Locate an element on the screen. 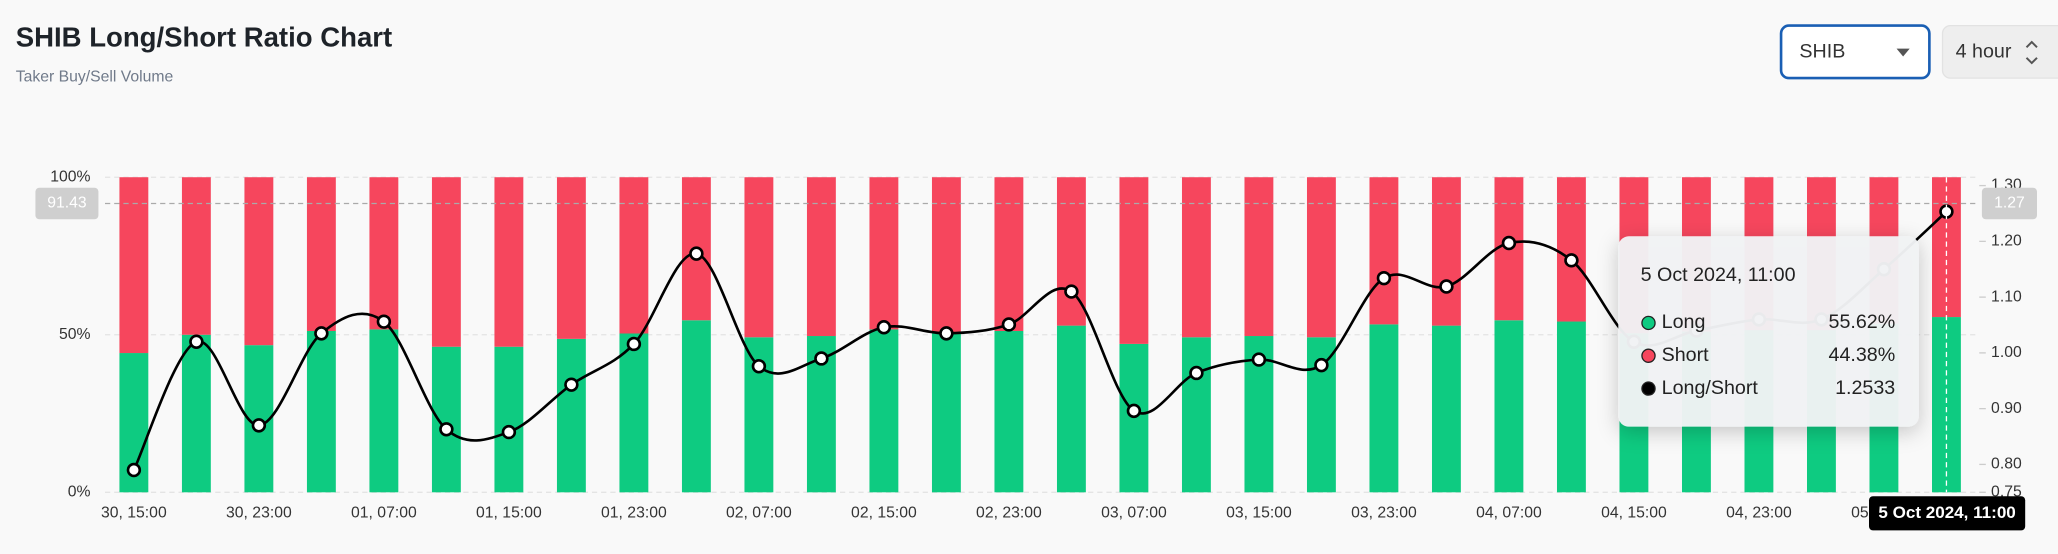 This screenshot has width=2058, height=554. tooltip-value: 55.62% is located at coordinates (1862, 322).